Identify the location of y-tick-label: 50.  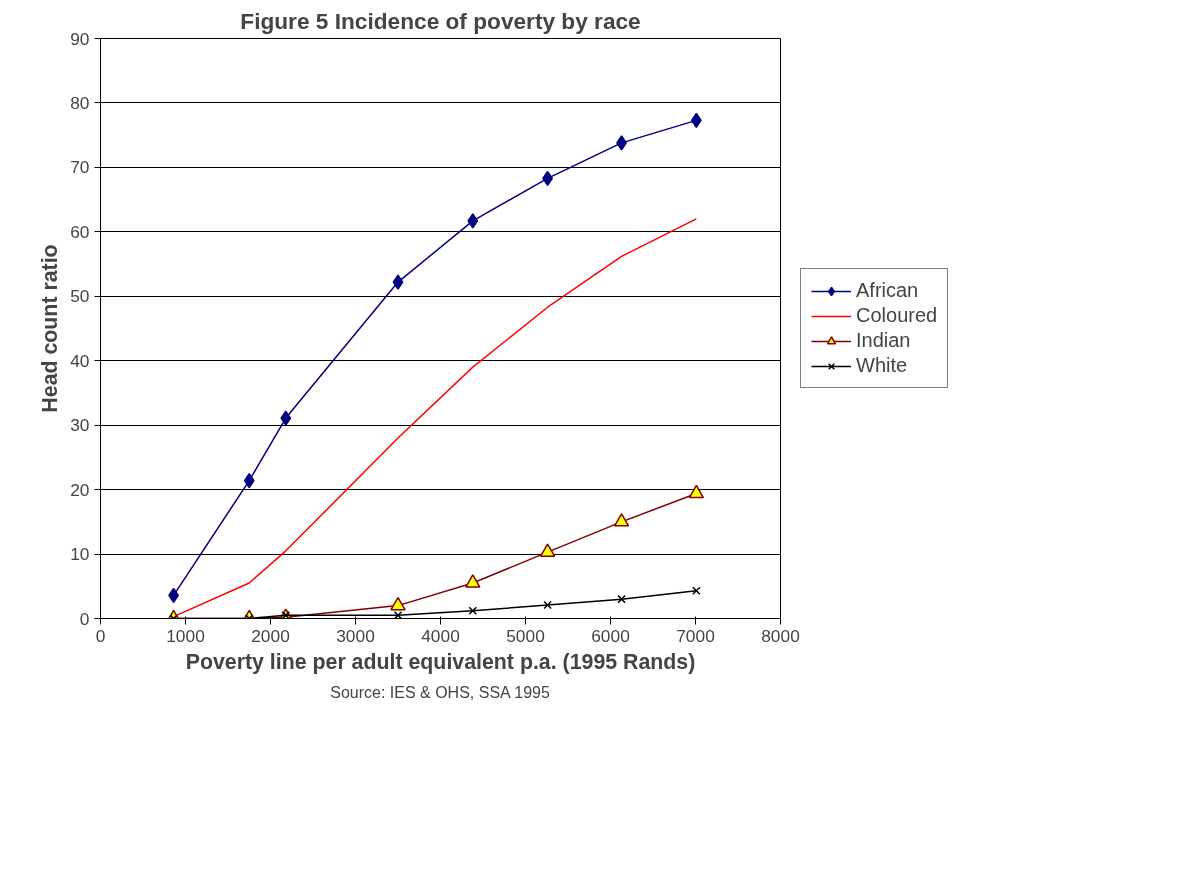
(80, 296).